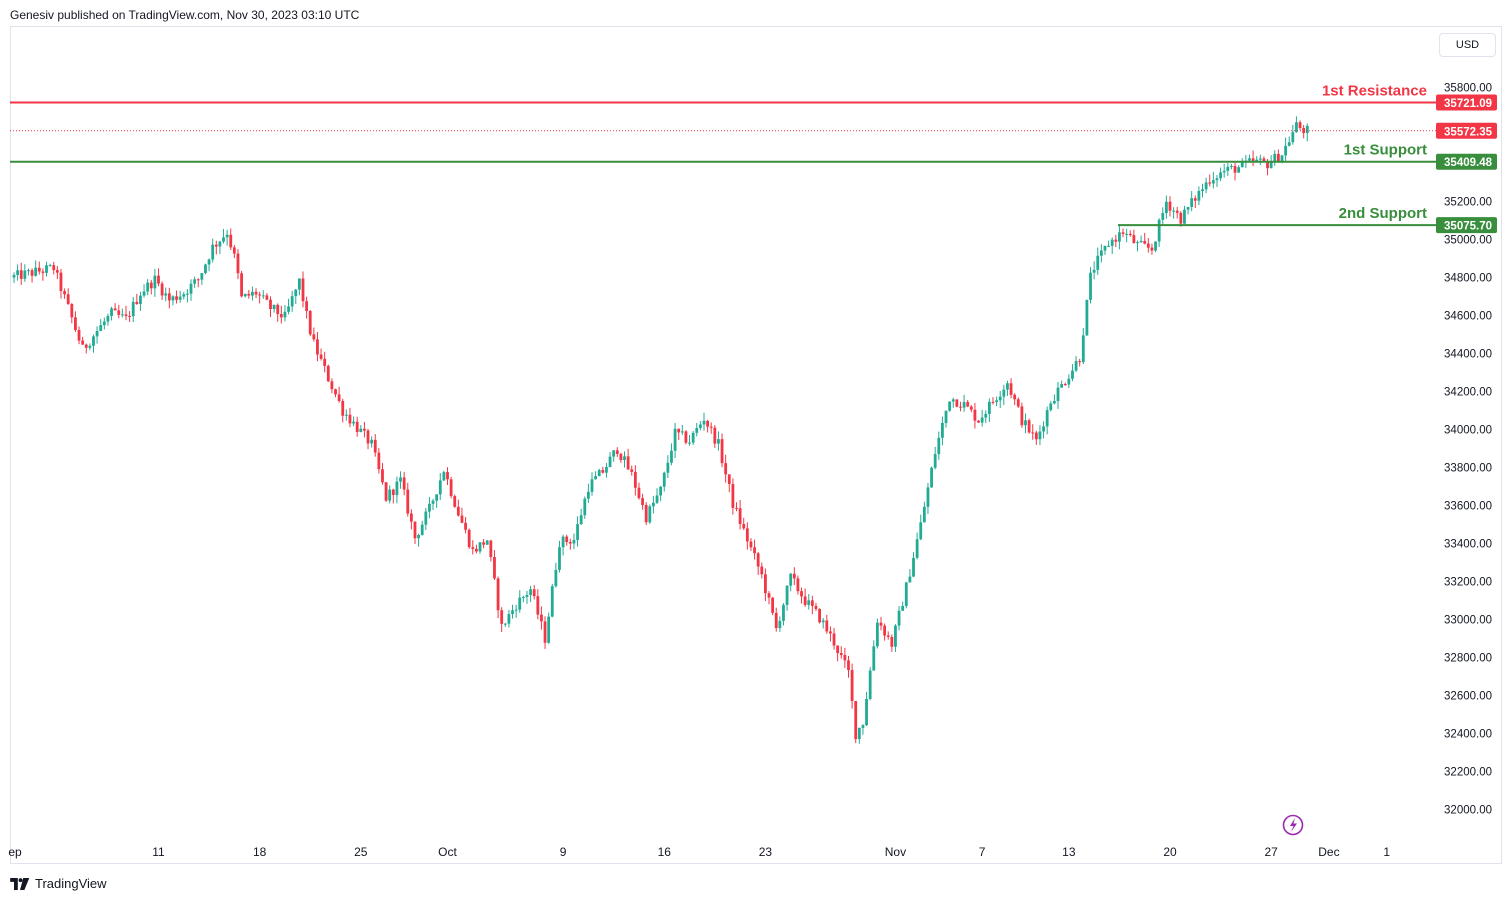  What do you see at coordinates (1385, 150) in the screenshot?
I see `level-label: 1st Support` at bounding box center [1385, 150].